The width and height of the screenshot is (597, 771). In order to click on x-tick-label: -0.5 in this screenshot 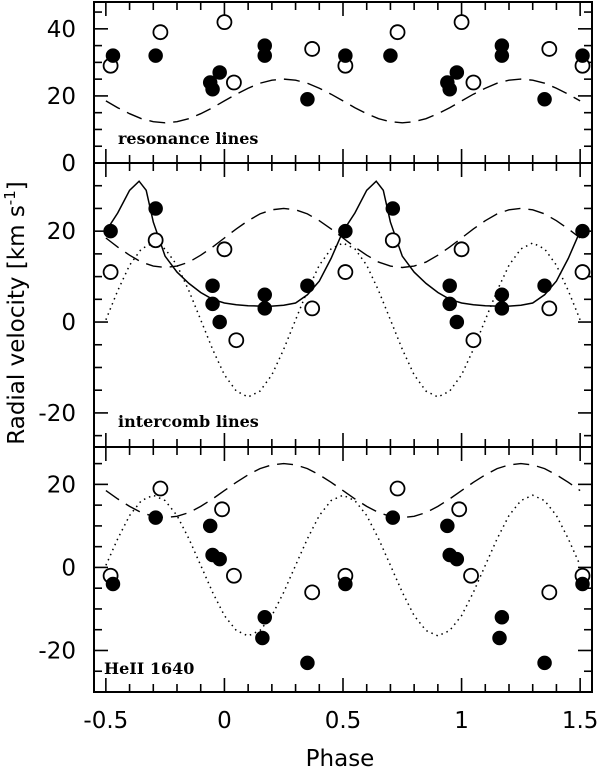, I will do `click(105, 721)`.